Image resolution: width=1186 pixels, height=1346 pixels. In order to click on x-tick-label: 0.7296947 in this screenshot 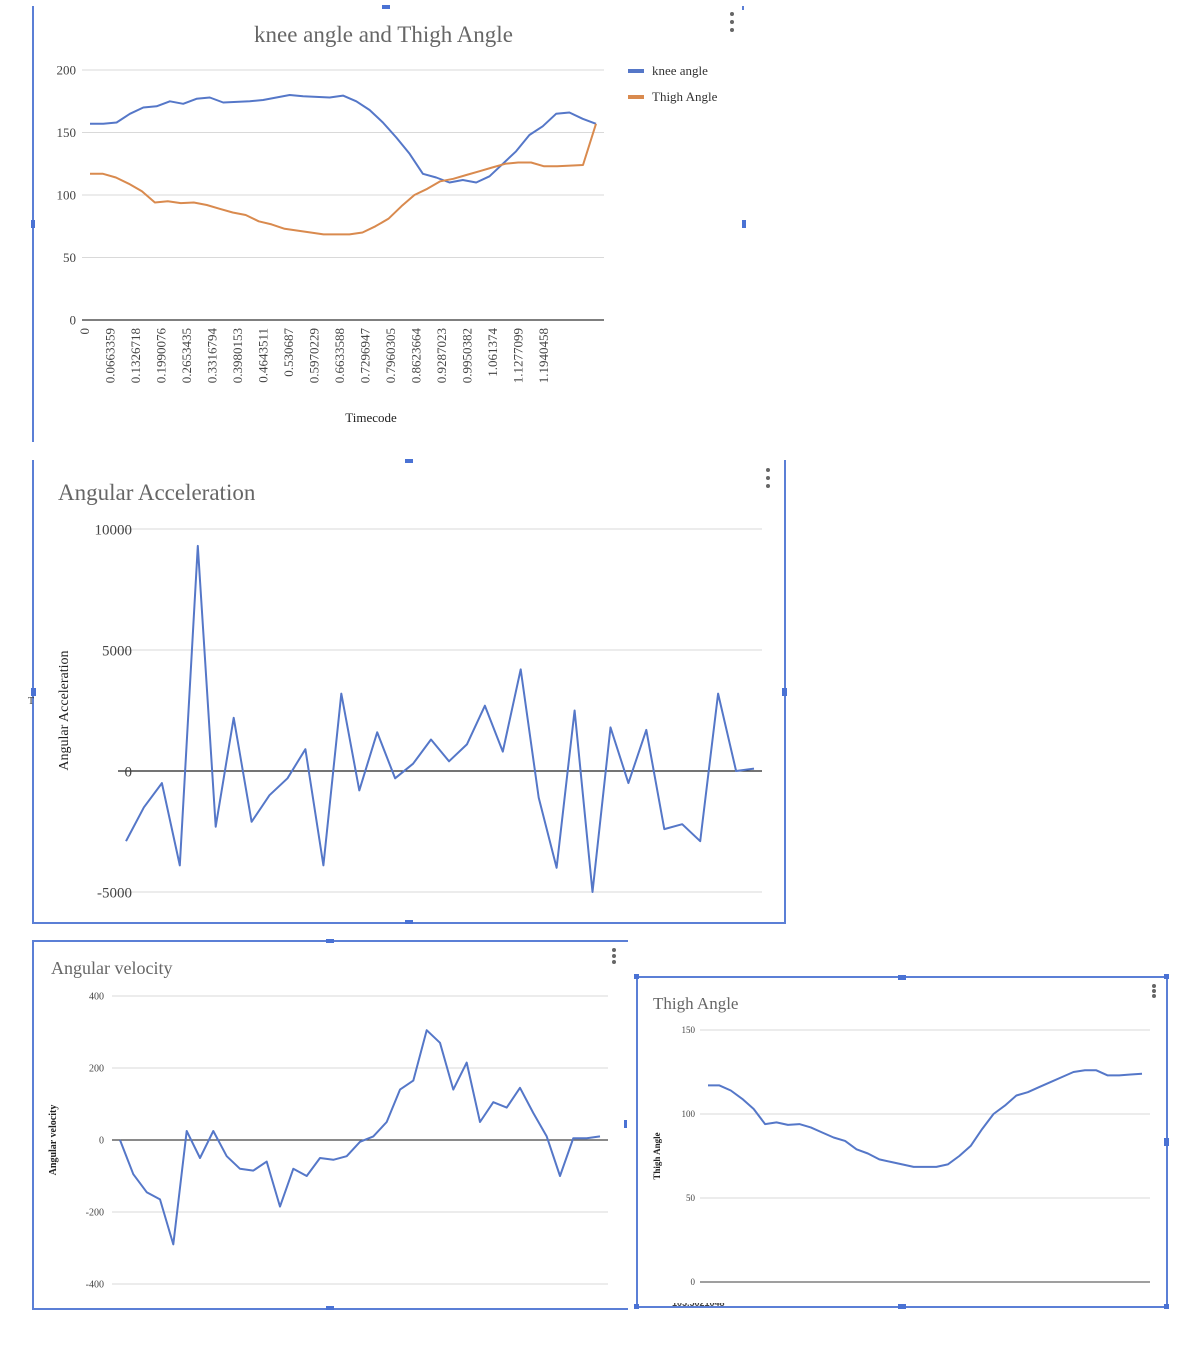, I will do `click(365, 356)`.